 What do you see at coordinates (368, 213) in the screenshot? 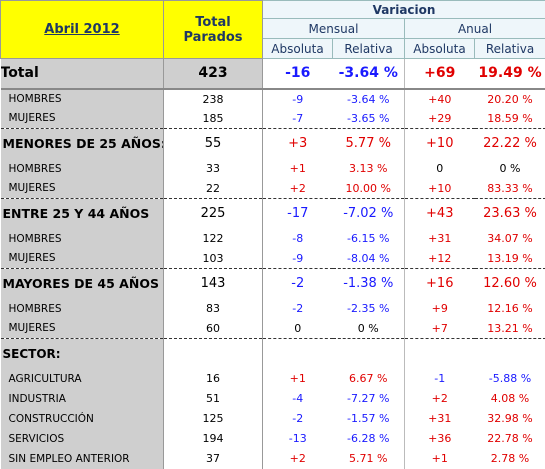
I see `variation-cell: -7.02 %` at bounding box center [368, 213].